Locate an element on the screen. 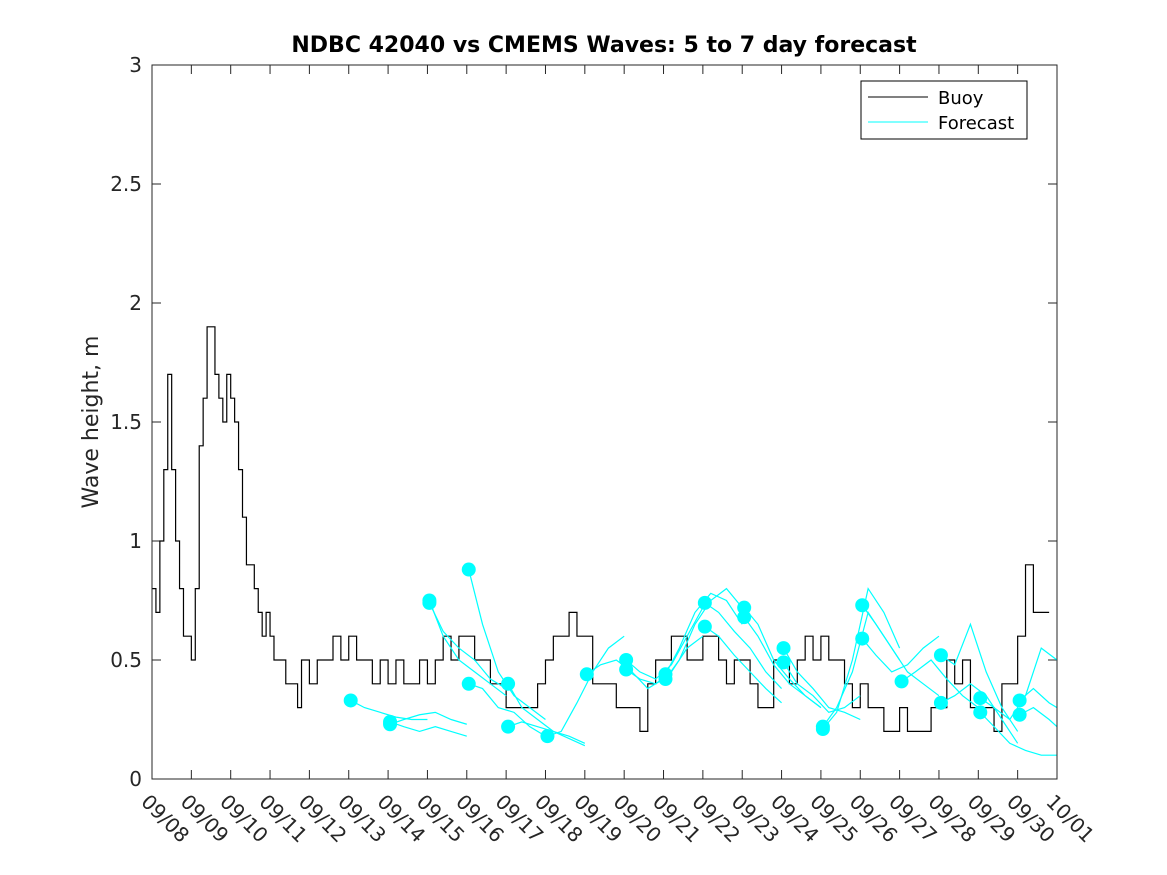 The image size is (1167, 875). y-tick-label: 2 is located at coordinates (135, 303).